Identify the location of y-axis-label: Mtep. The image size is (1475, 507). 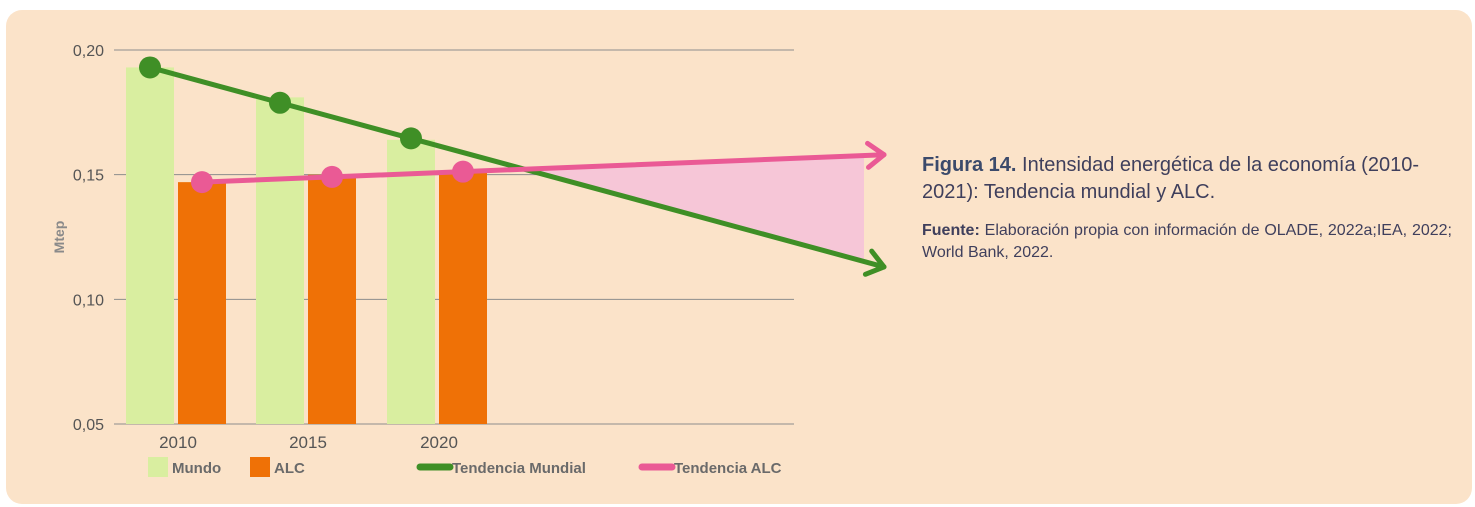
(59, 237).